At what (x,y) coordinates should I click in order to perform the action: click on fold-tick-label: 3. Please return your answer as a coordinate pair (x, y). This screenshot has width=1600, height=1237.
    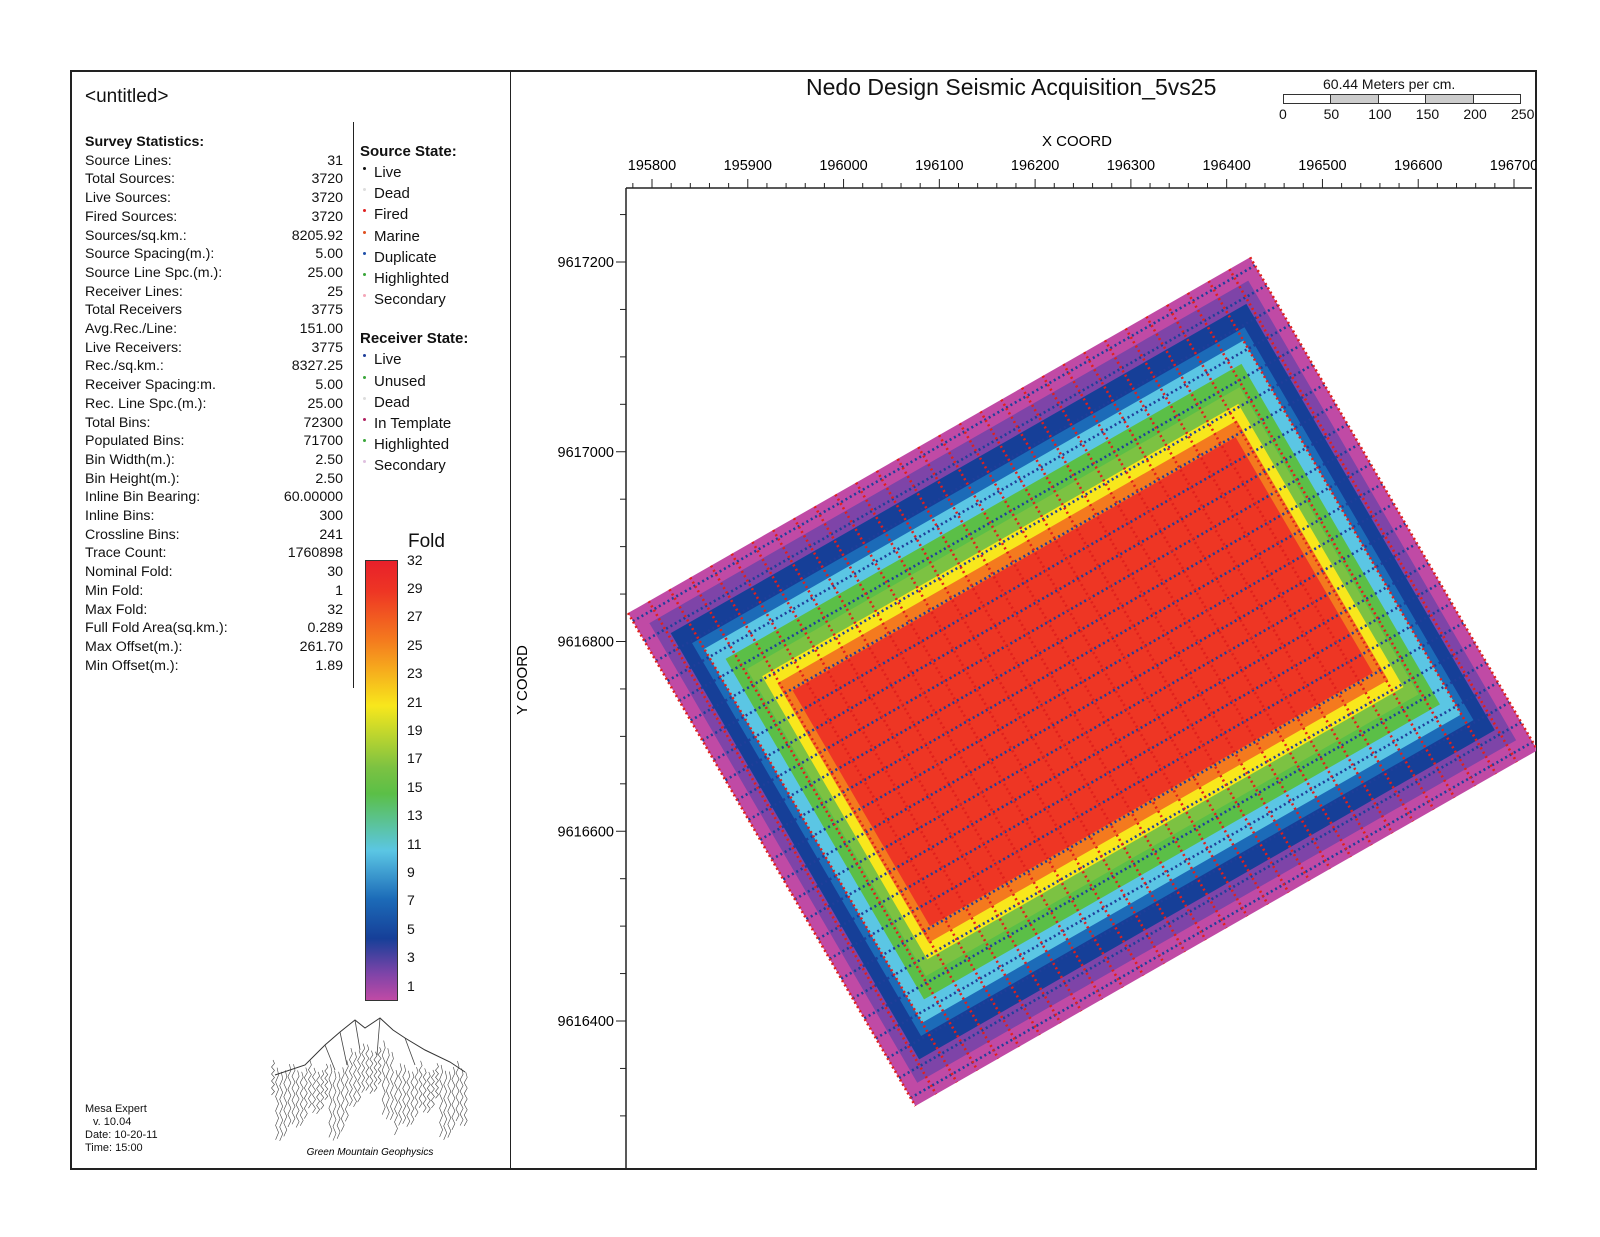
    Looking at the image, I should click on (411, 957).